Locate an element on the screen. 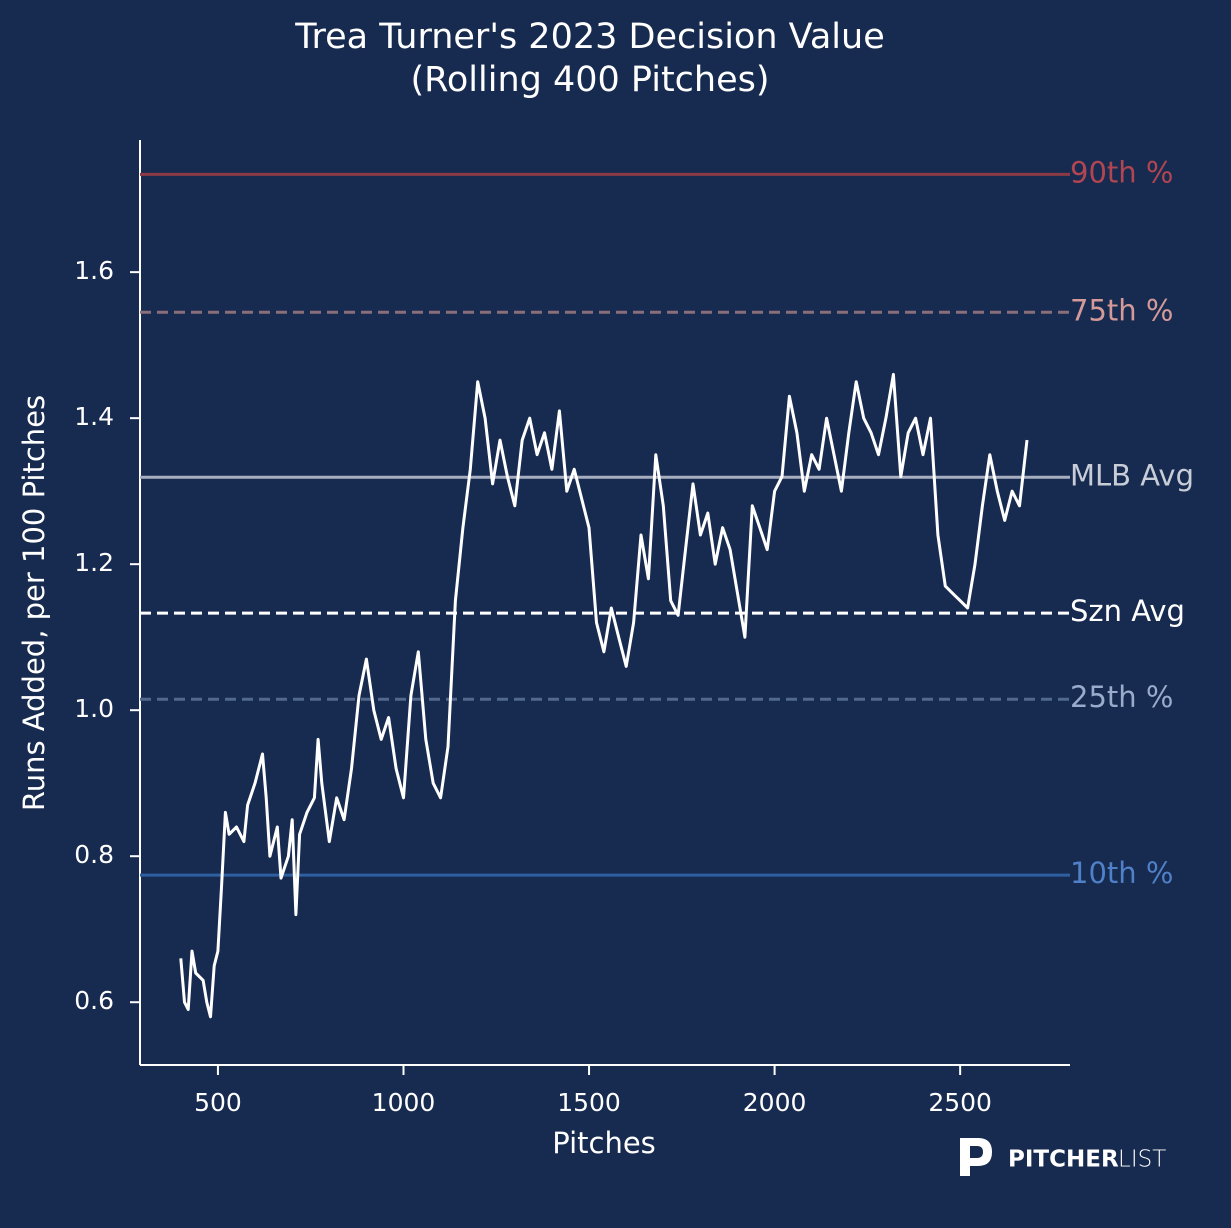 The height and width of the screenshot is (1228, 1231). y-tick-label: 1.0 is located at coordinates (94, 708).